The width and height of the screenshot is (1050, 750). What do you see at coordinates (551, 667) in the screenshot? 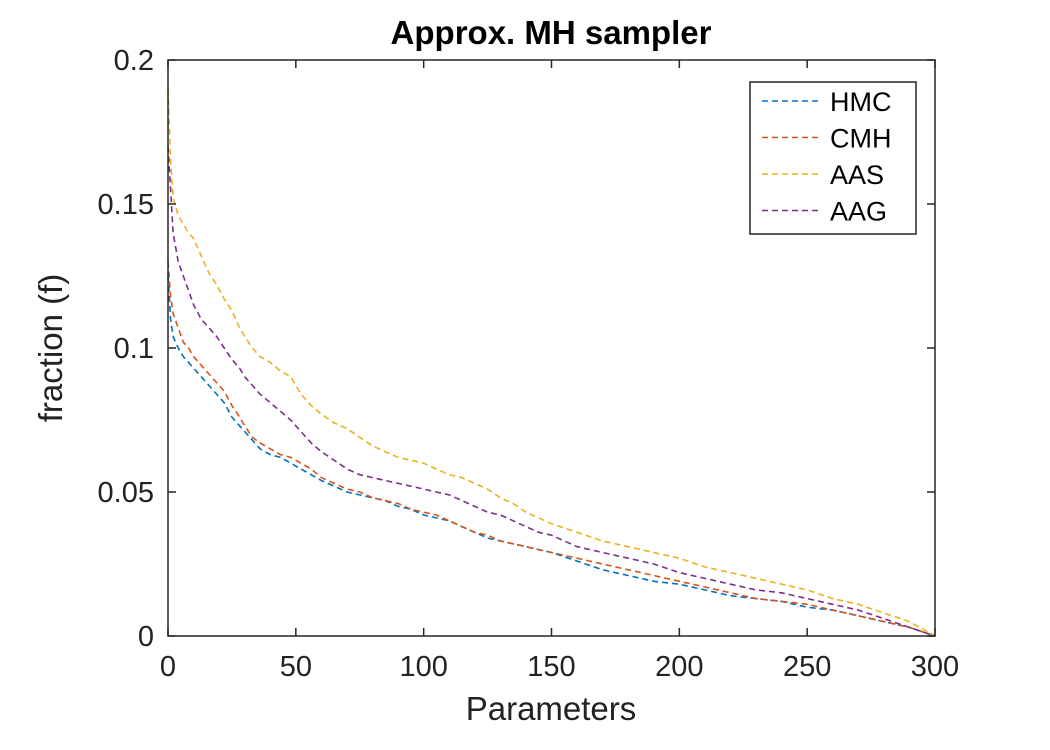
I see `x-tick-label: 150` at bounding box center [551, 667].